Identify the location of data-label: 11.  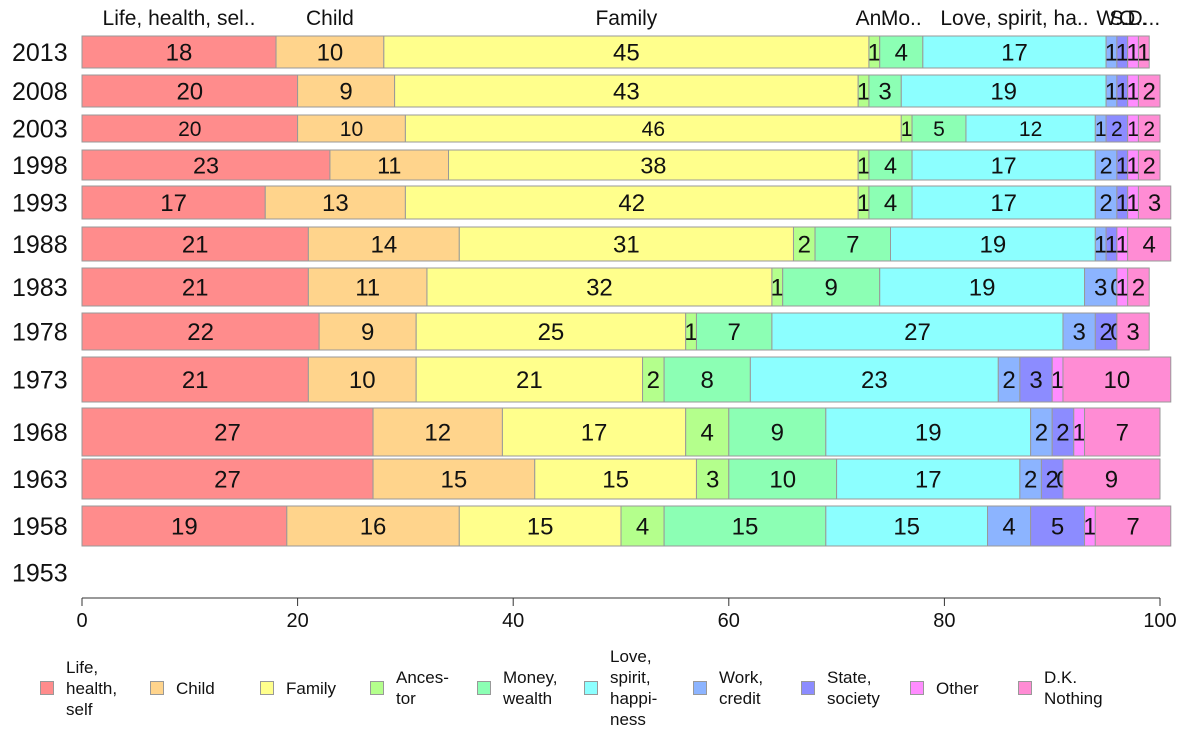
(389, 165).